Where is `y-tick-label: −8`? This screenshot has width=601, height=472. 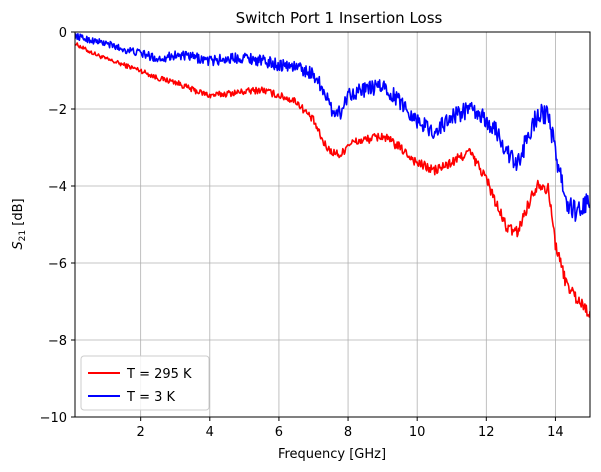
y-tick-label: −8 is located at coordinates (57, 341).